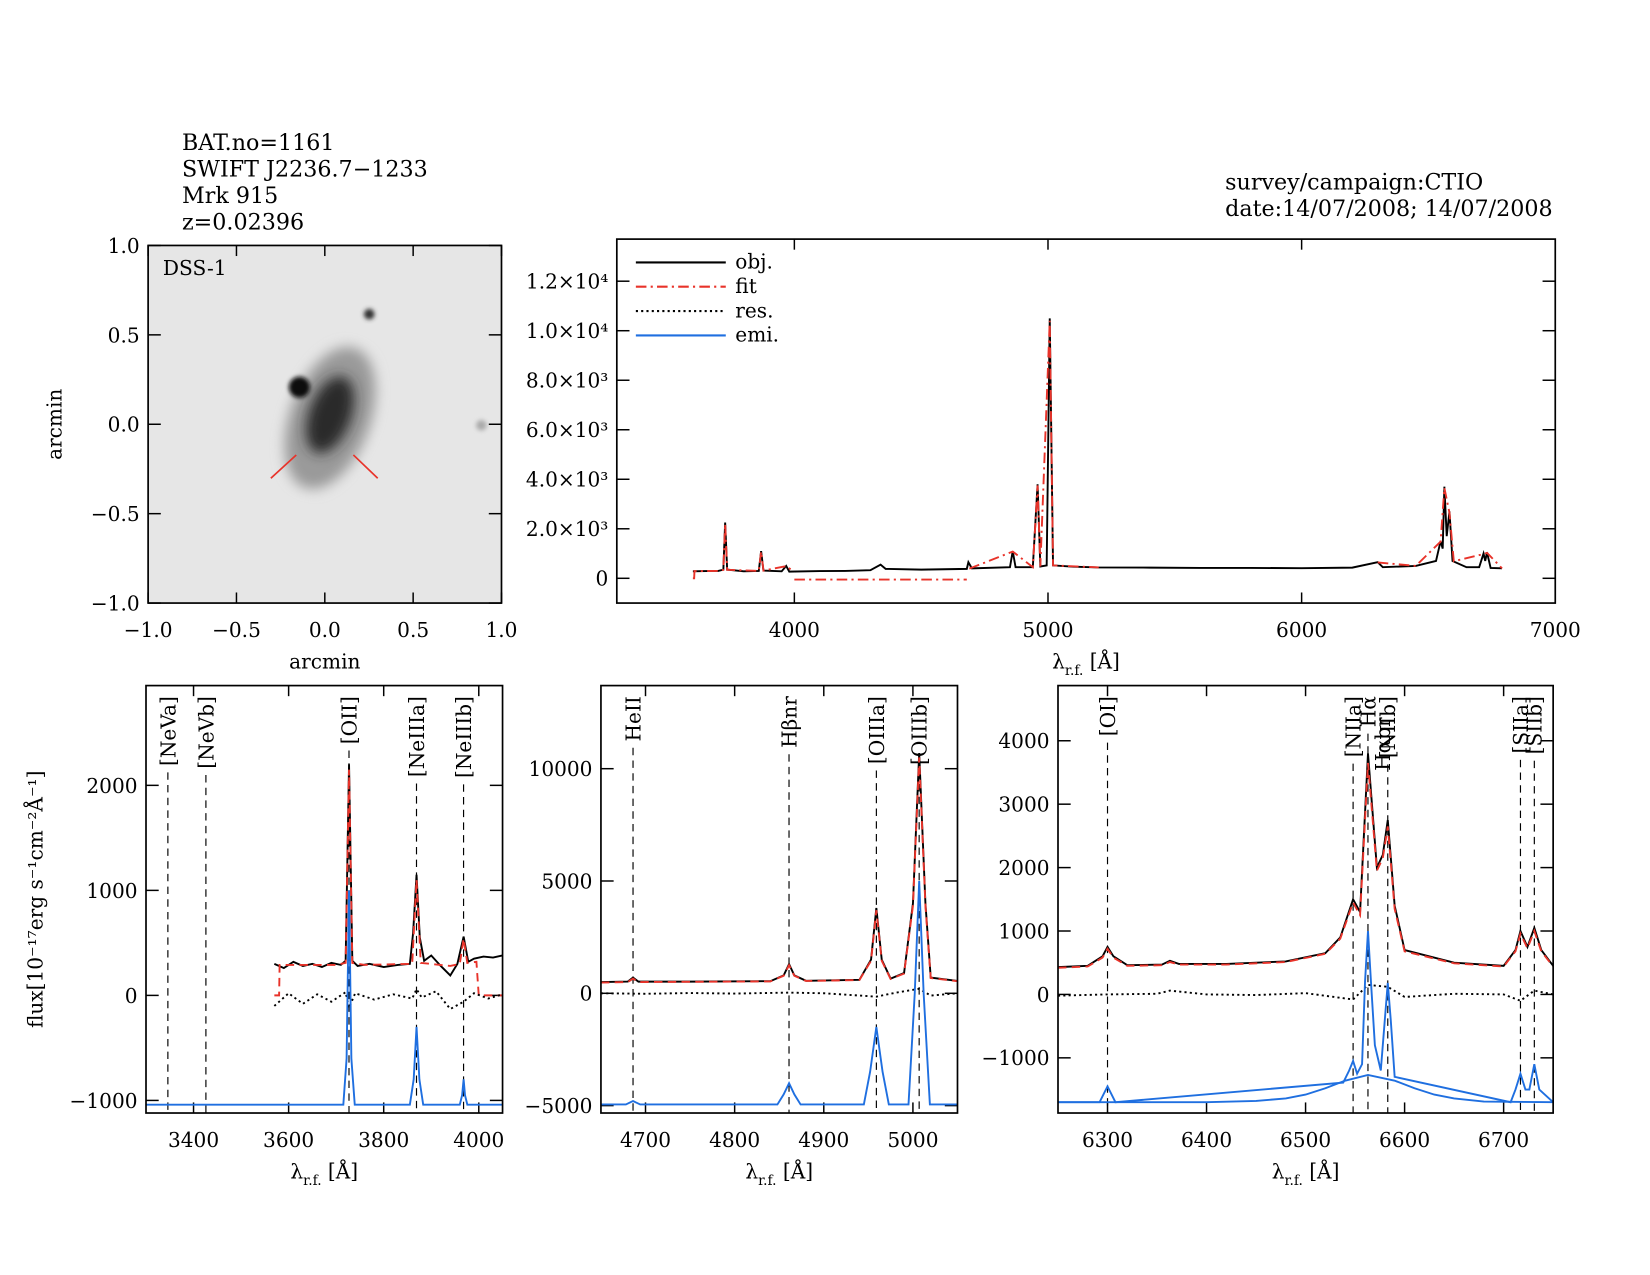 This screenshot has height=1275, width=1650. I want to click on x-tick-label: 6500, so click(1305, 1140).